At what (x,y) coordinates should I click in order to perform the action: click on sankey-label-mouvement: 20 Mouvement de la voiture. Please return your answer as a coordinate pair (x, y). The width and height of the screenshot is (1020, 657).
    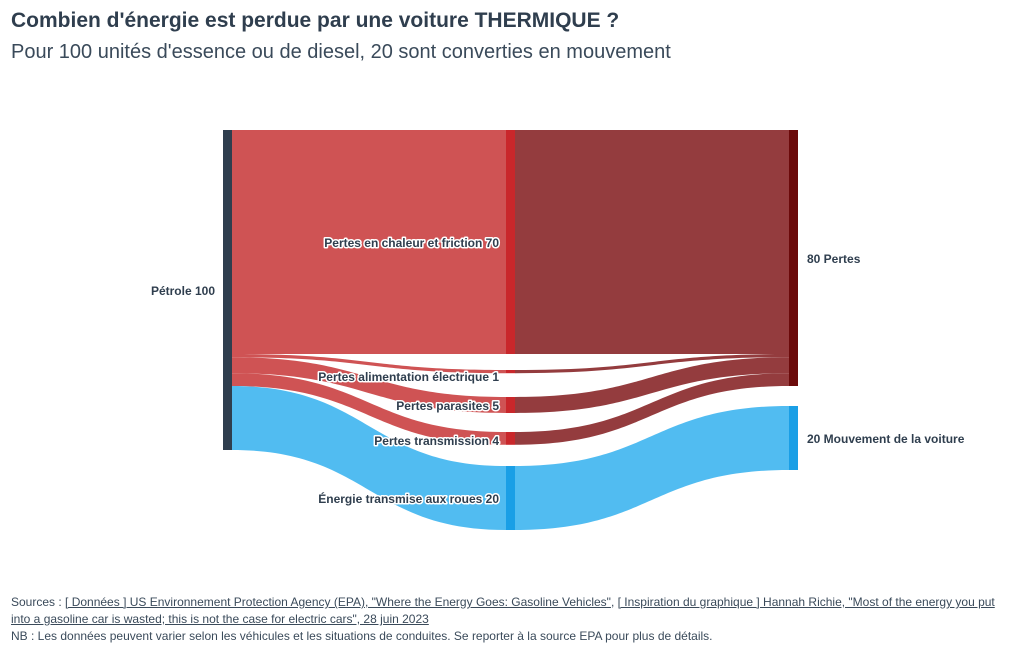
    Looking at the image, I should click on (886, 439).